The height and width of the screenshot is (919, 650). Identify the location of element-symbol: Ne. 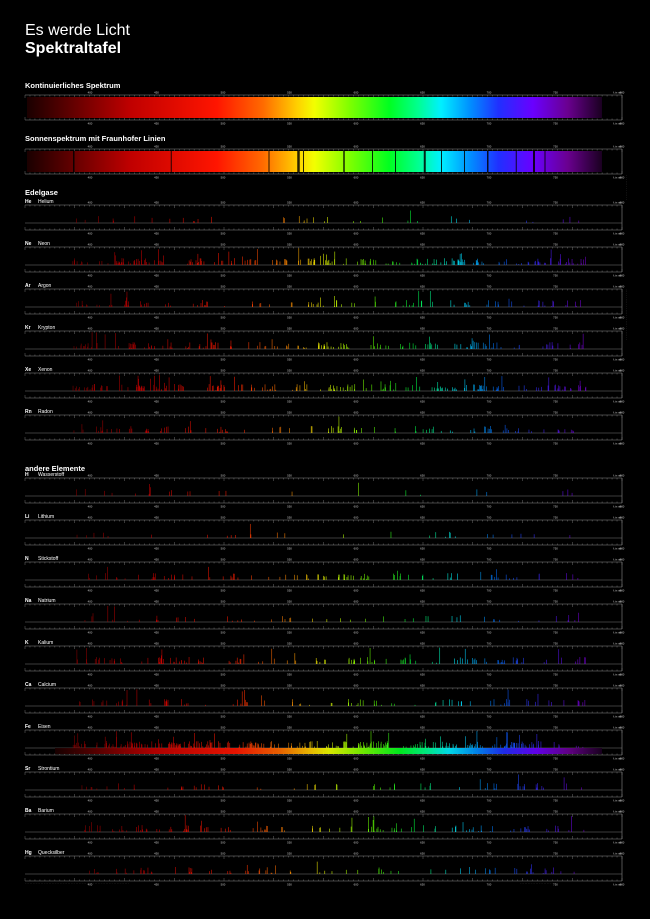
(28, 244).